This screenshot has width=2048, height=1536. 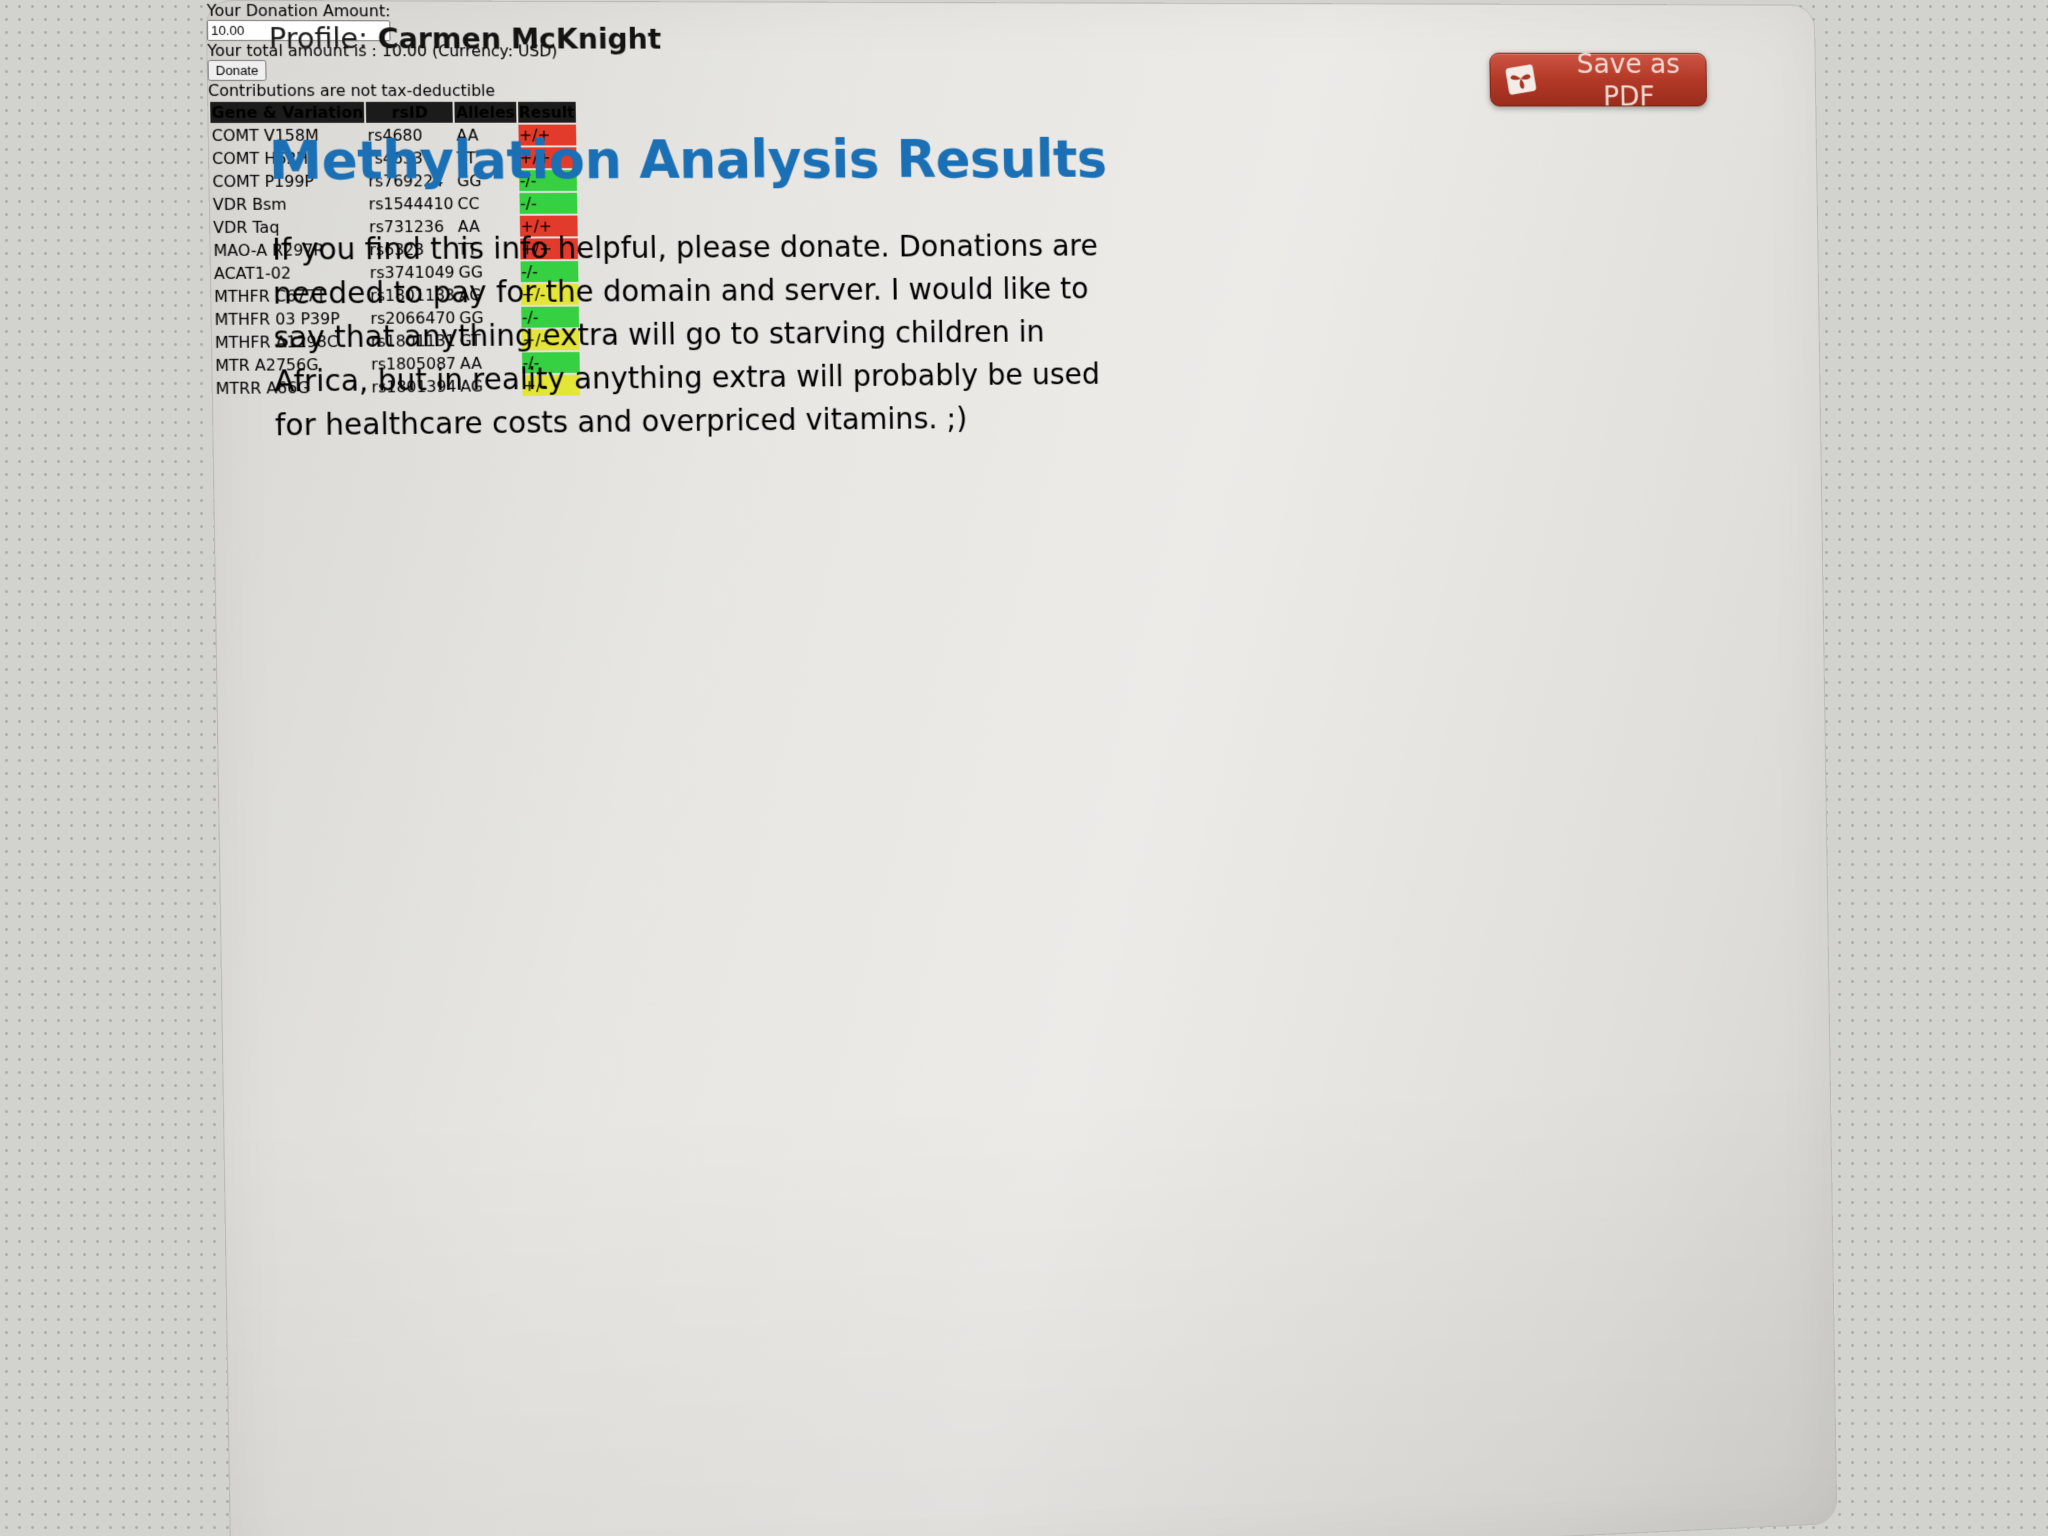 What do you see at coordinates (546, 112) in the screenshot?
I see `table-header-cell: Result` at bounding box center [546, 112].